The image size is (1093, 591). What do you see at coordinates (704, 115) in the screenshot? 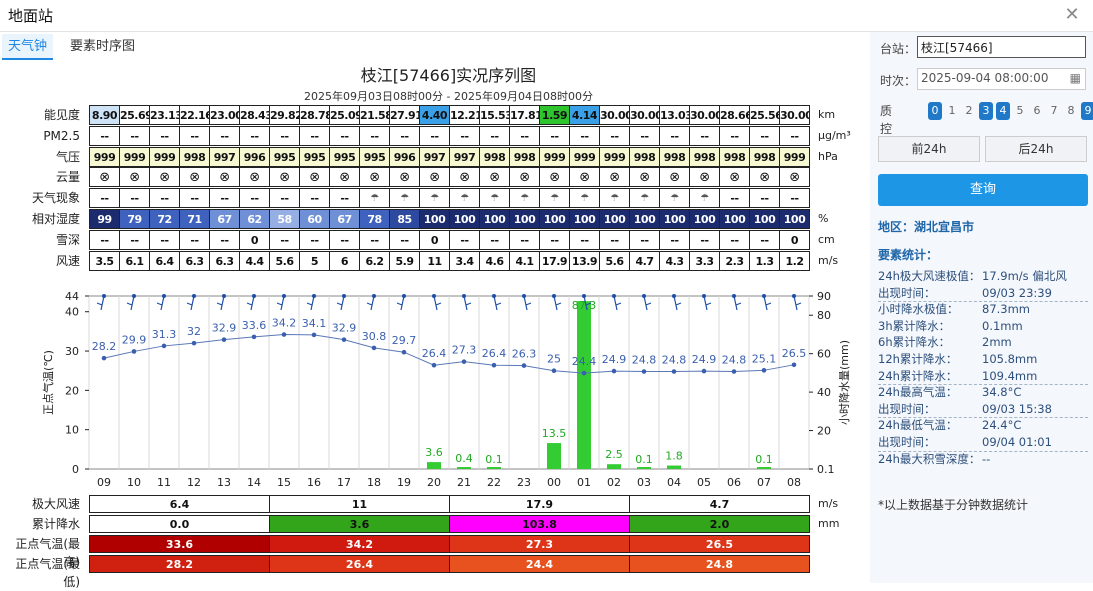
I see `grid-cell: 30.00` at bounding box center [704, 115].